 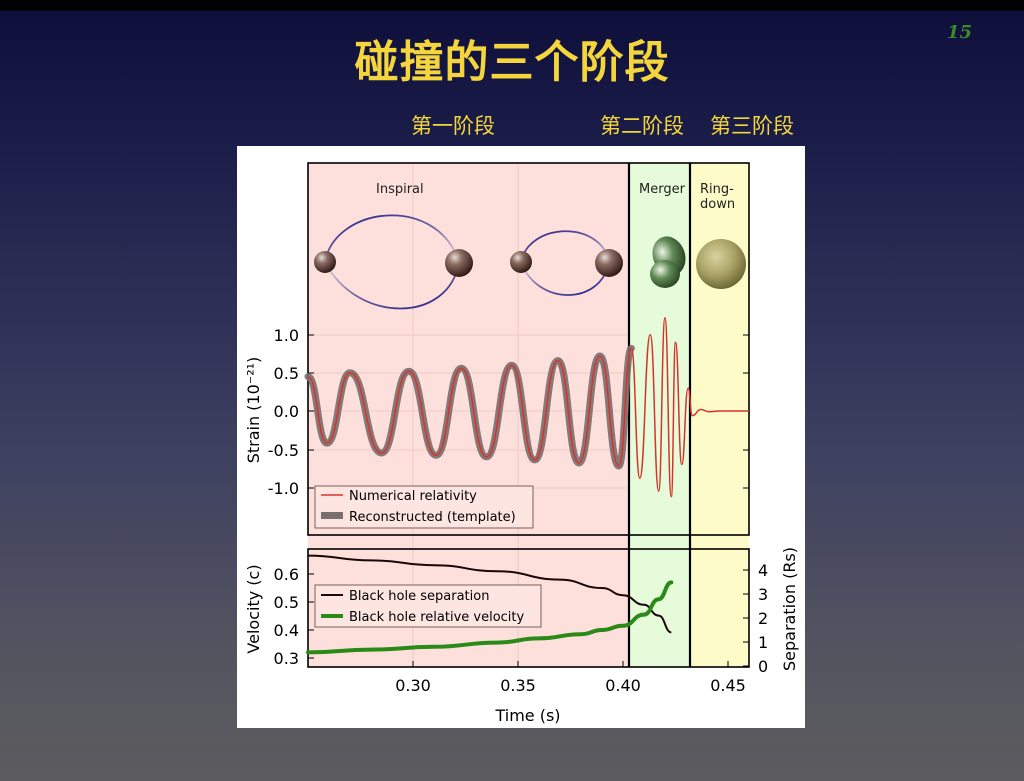 I want to click on x-tick-label: 0.45, so click(x=728, y=685).